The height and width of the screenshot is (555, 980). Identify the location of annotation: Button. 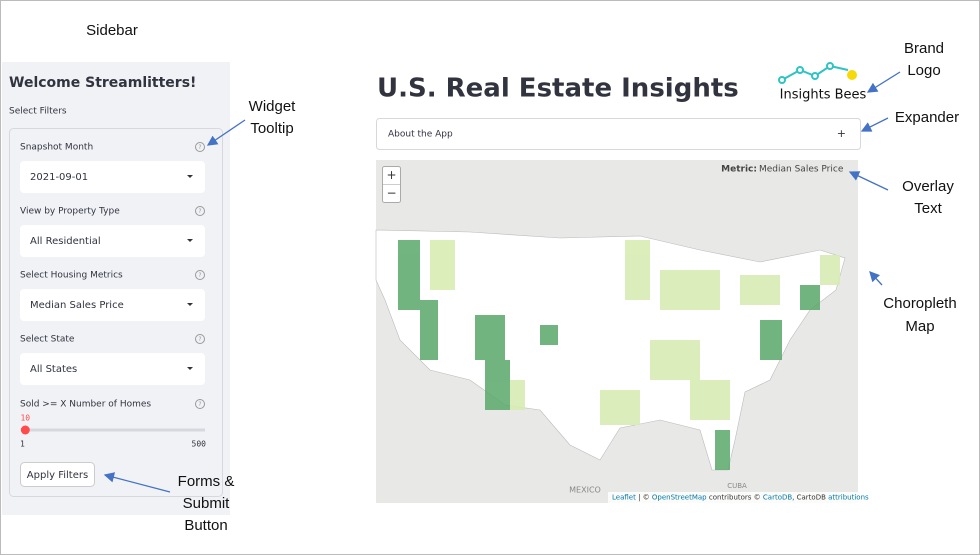
(205, 525).